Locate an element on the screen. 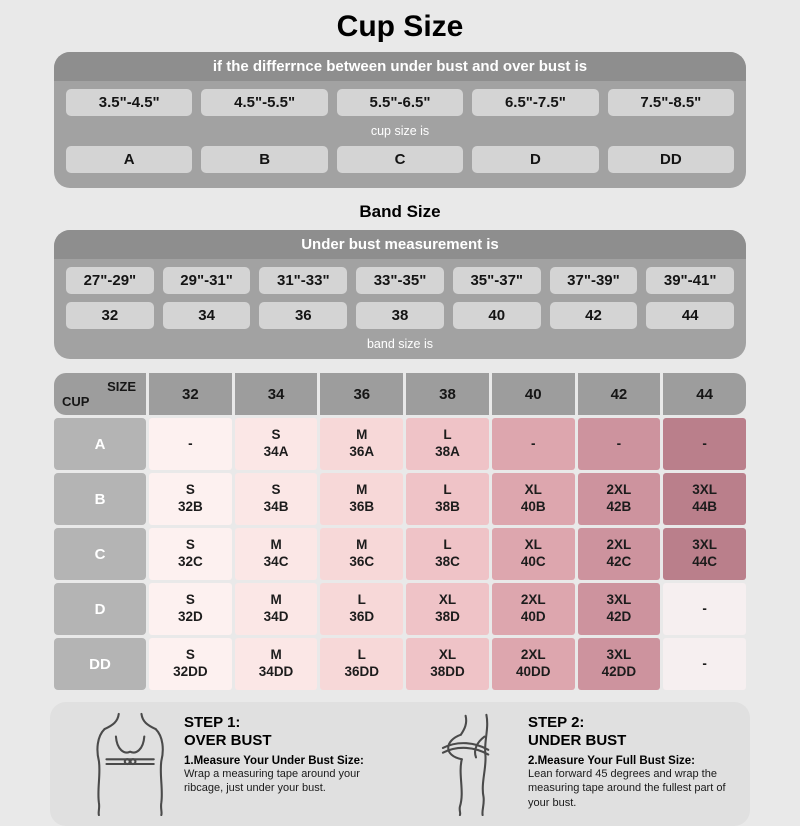  band-size-cell: 38 is located at coordinates (400, 315).